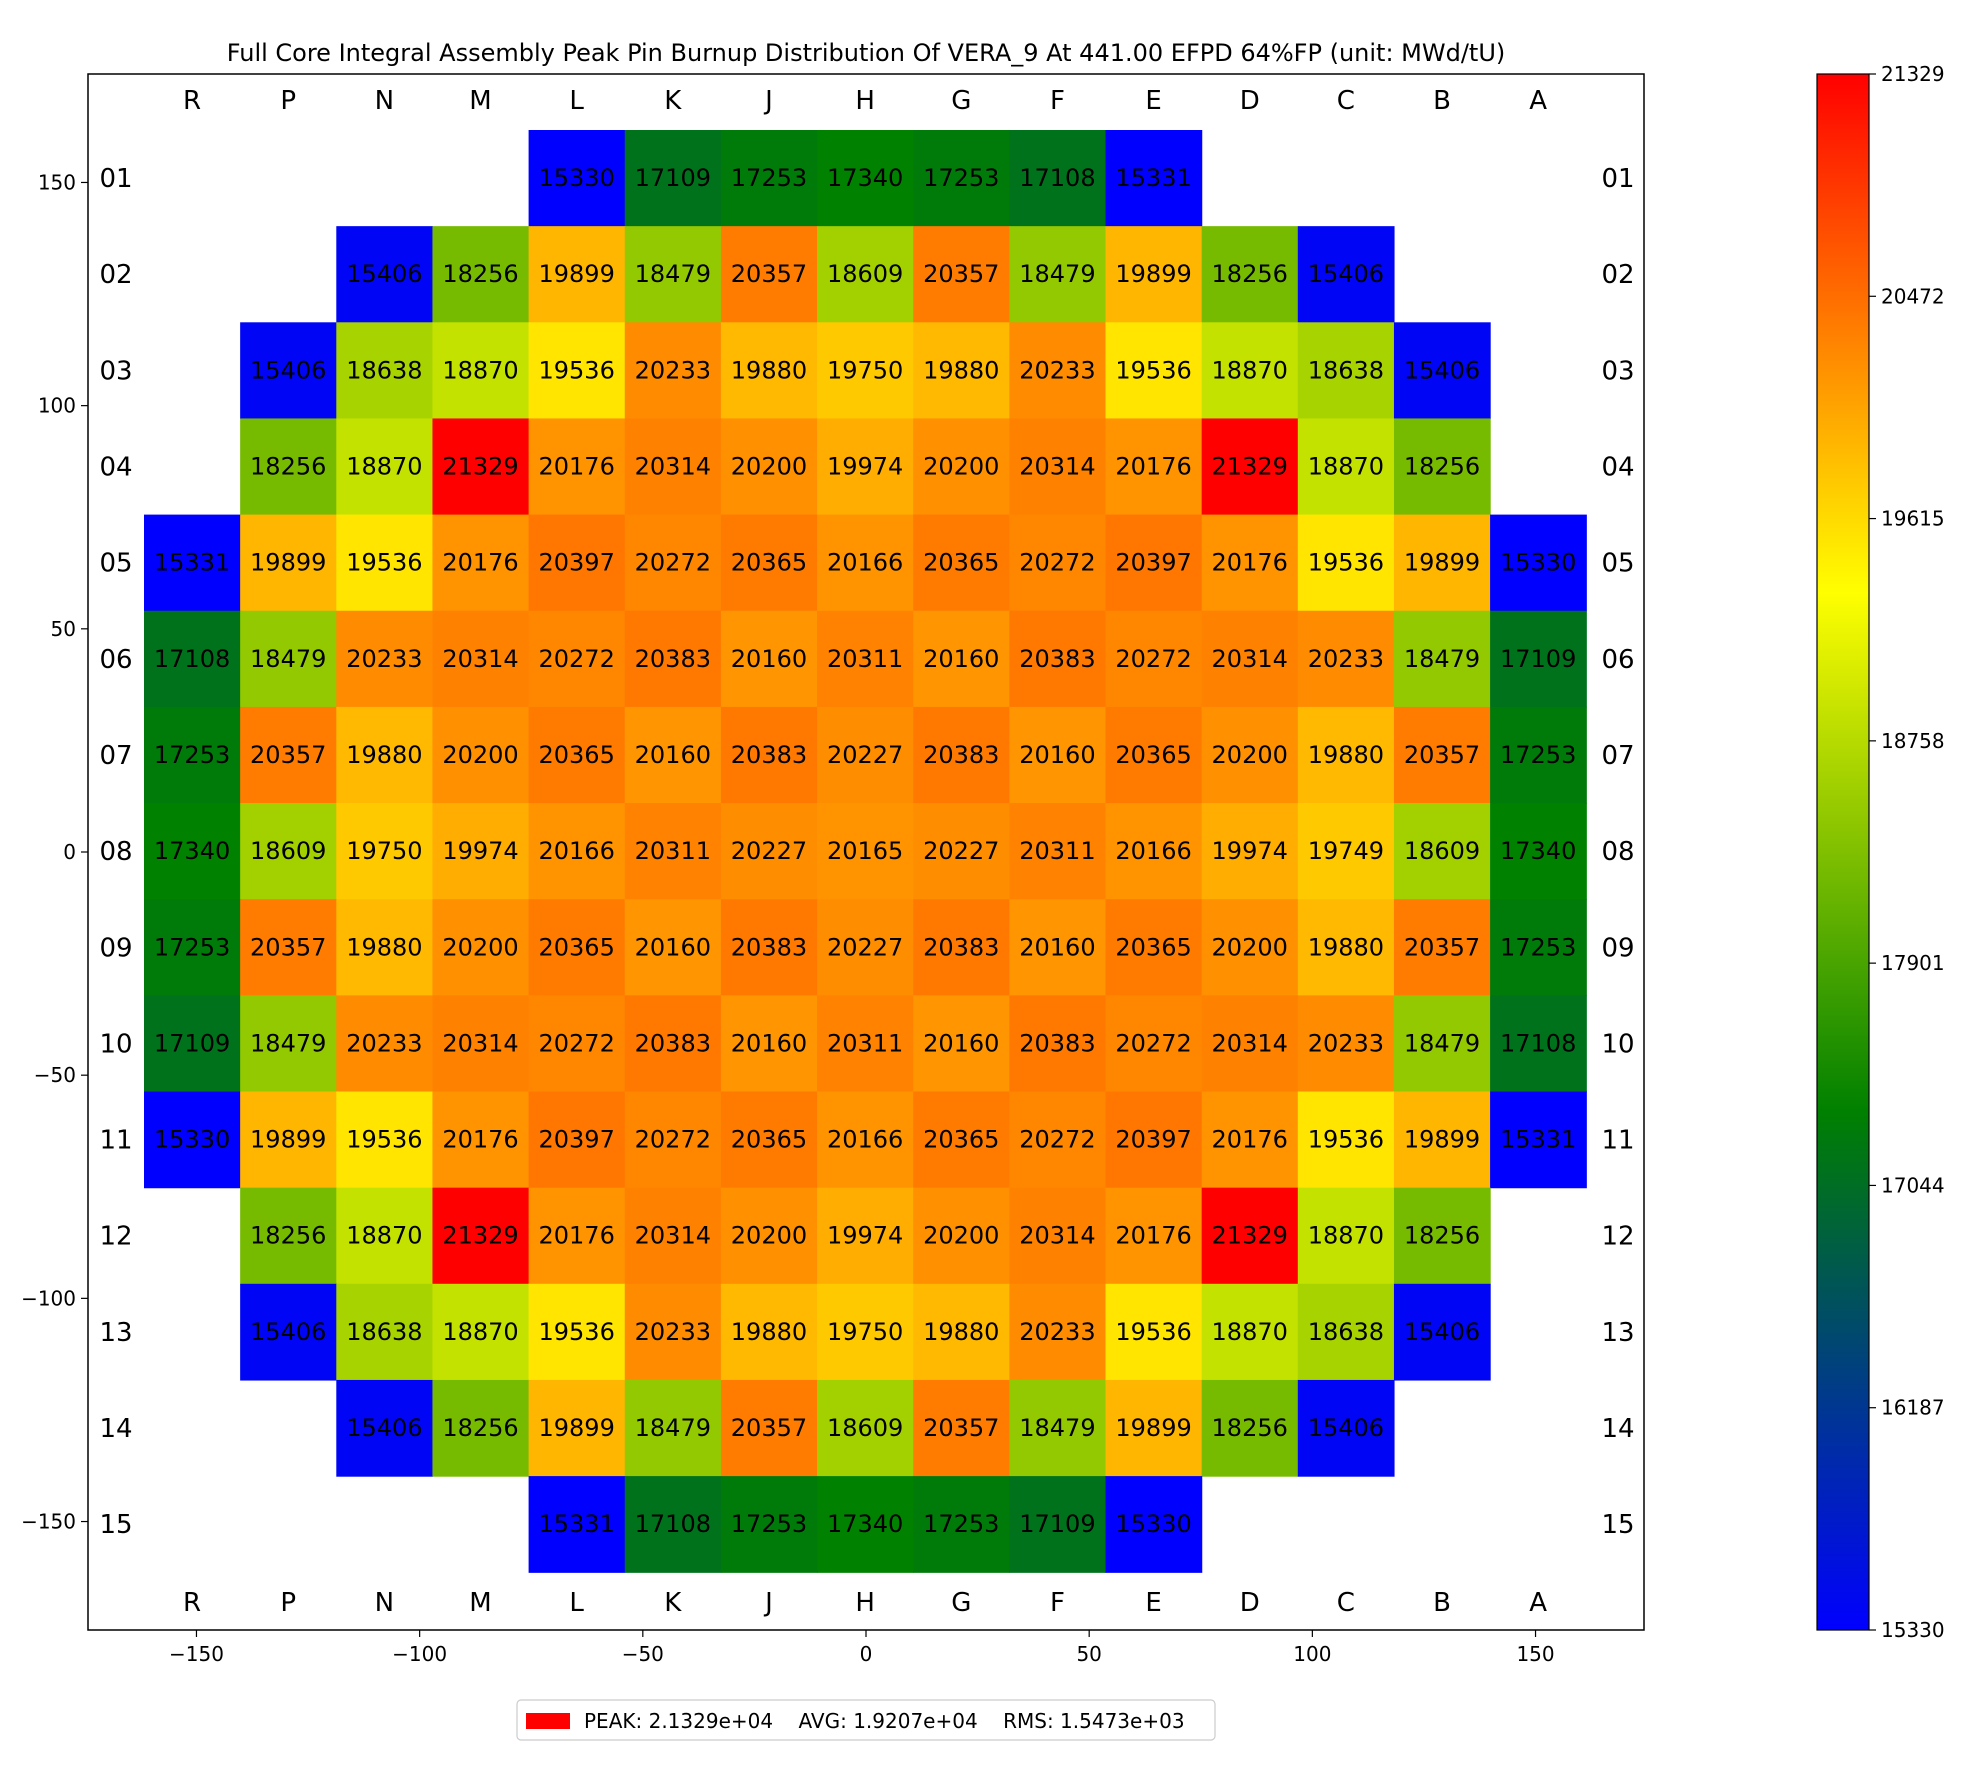 This screenshot has width=1962, height=1785. What do you see at coordinates (576, 1043) in the screenshot?
I see `assembly-value: 20272` at bounding box center [576, 1043].